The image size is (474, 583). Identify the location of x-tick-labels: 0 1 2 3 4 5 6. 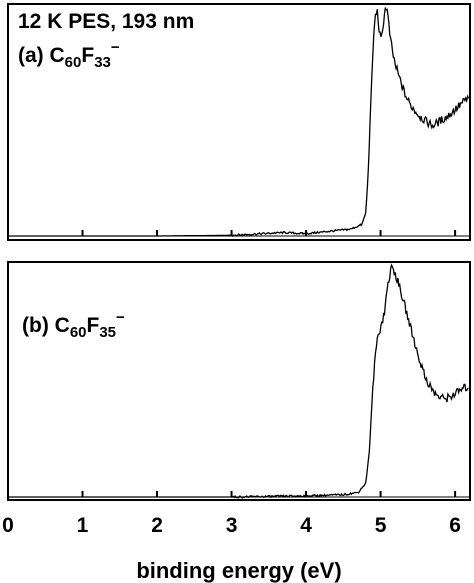
(231, 525).